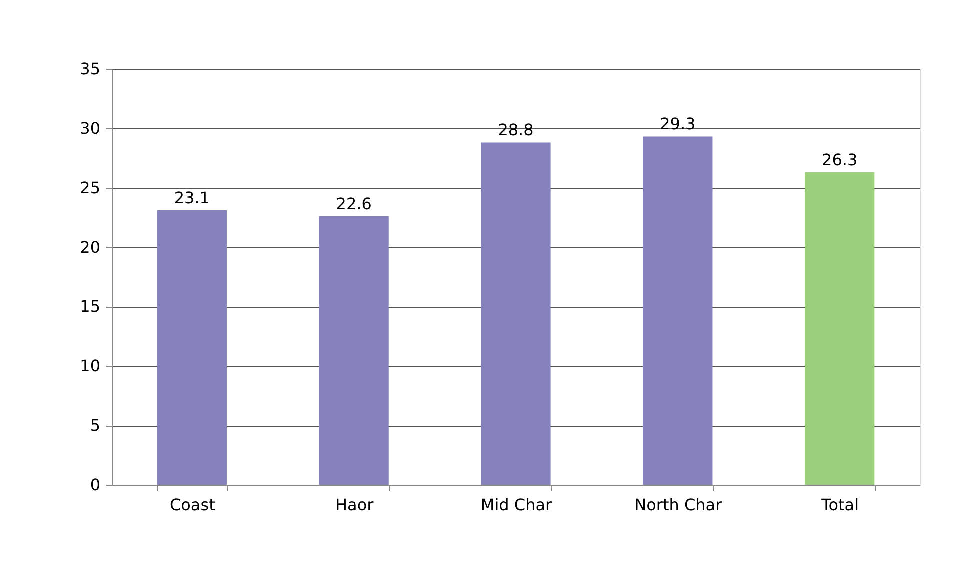 The image size is (956, 579). Describe the element at coordinates (678, 505) in the screenshot. I see `x-tick-label: North Char` at that location.